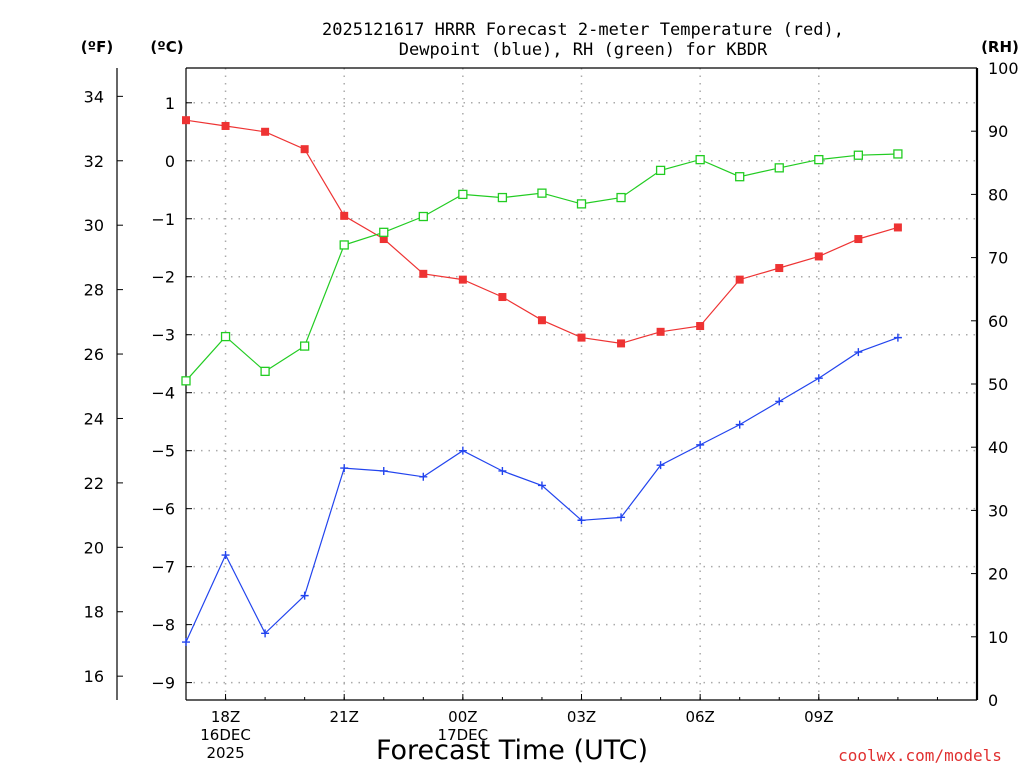  I want to click on celsius-axis: 1 0 −1 −2 −3 −4 −5 −6 −7 −8 −9, so click(171, 393).